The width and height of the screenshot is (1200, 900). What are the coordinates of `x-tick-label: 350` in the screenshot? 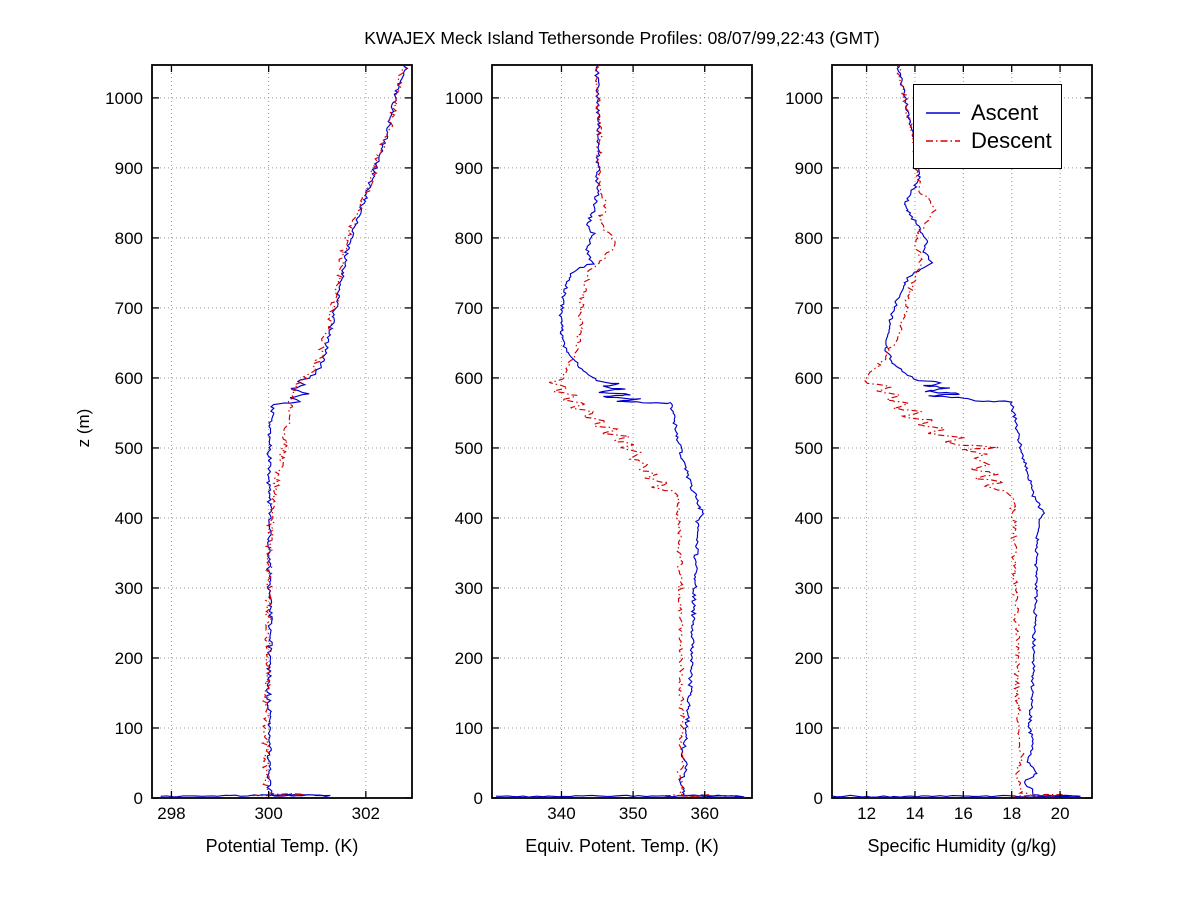 It's located at (633, 813).